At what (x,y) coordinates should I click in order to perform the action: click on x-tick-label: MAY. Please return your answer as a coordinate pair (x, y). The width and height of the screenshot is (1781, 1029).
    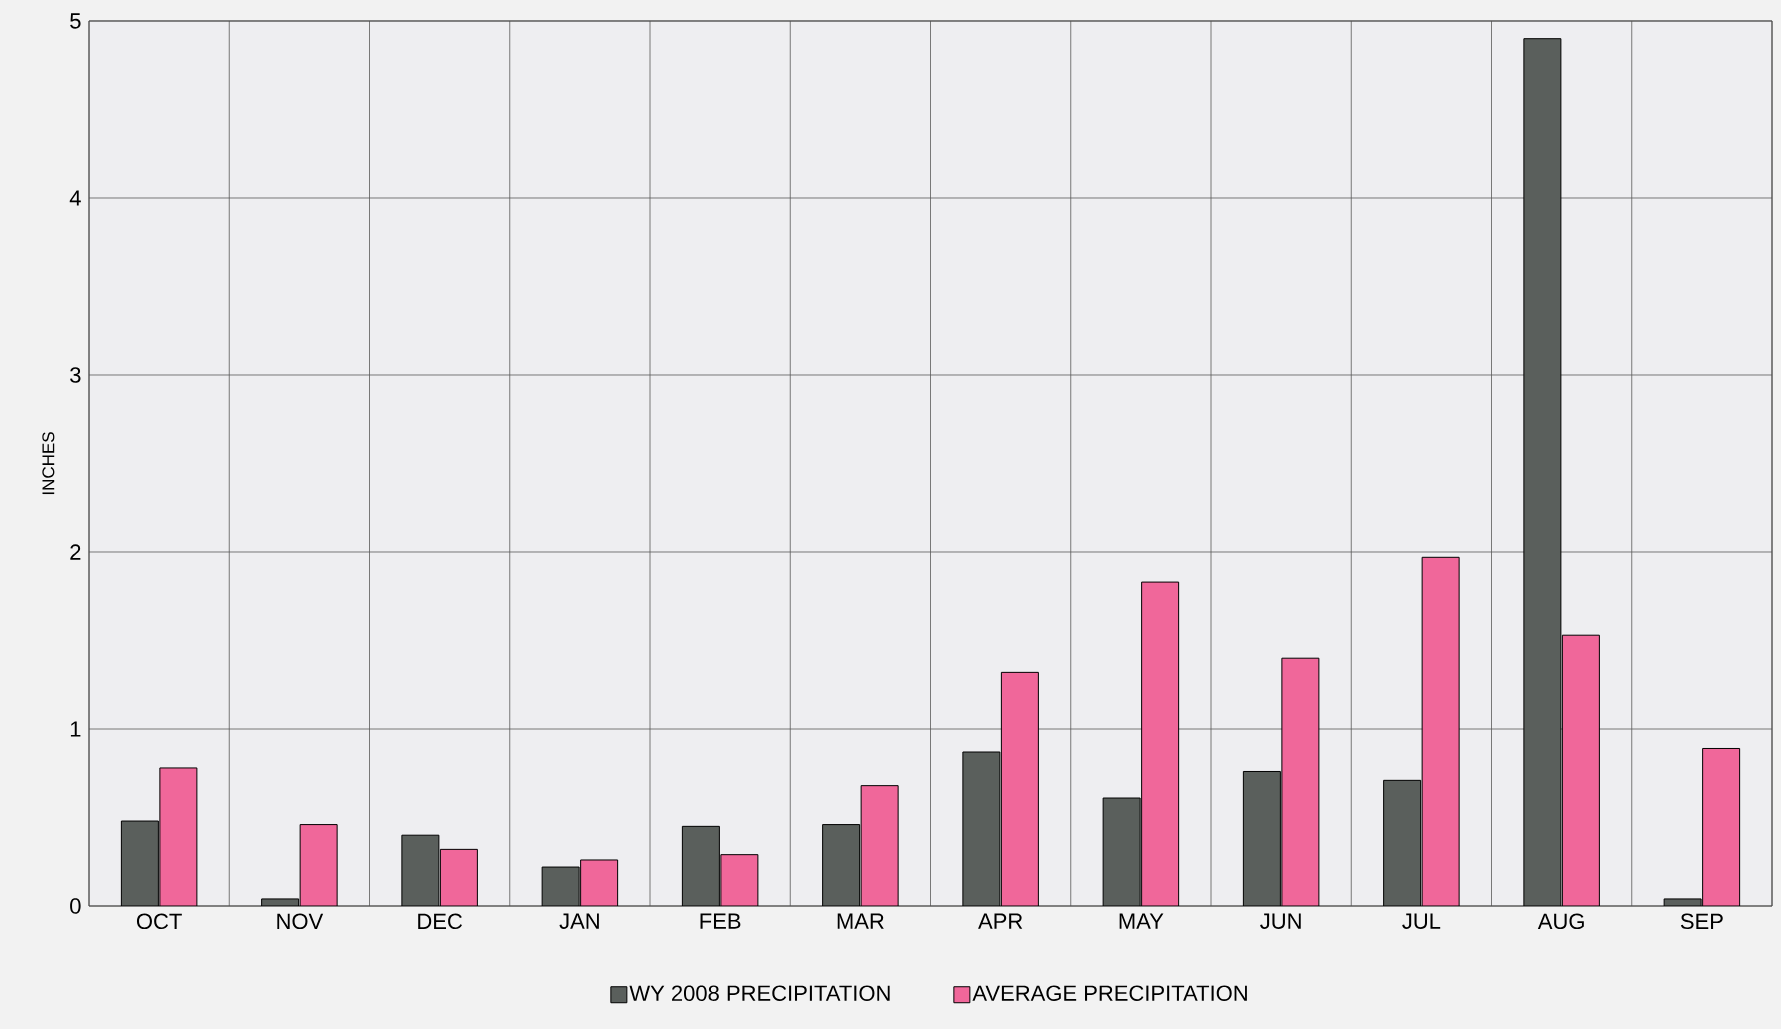
    Looking at the image, I should click on (1141, 921).